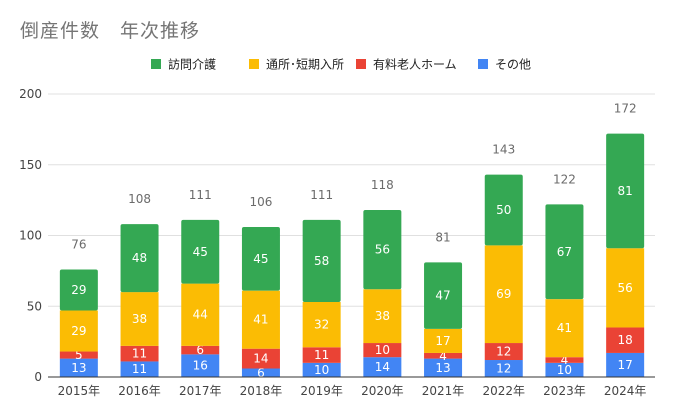 The image size is (675, 417). Describe the element at coordinates (34, 306) in the screenshot. I see `y-tick-label: 50` at that location.